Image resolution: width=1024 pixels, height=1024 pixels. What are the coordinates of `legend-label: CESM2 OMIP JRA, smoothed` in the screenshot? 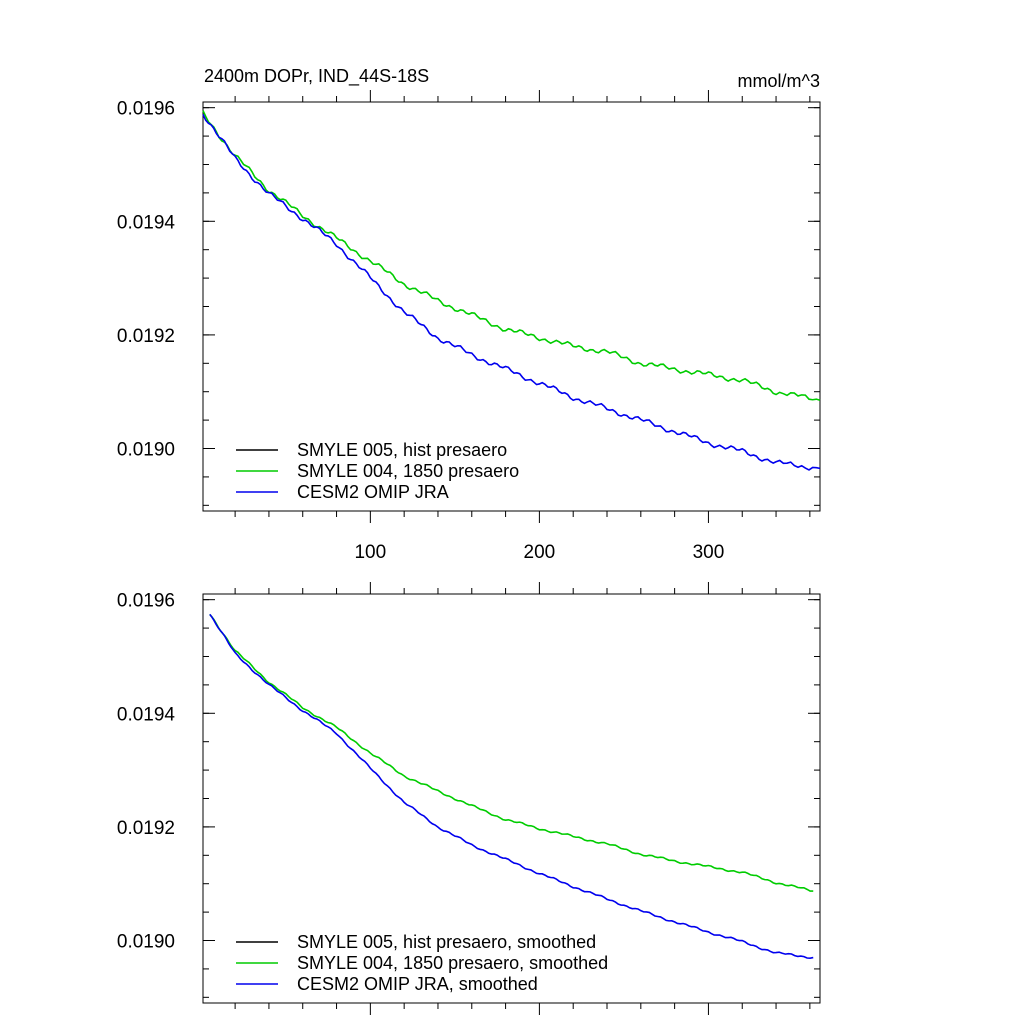 It's located at (417, 984).